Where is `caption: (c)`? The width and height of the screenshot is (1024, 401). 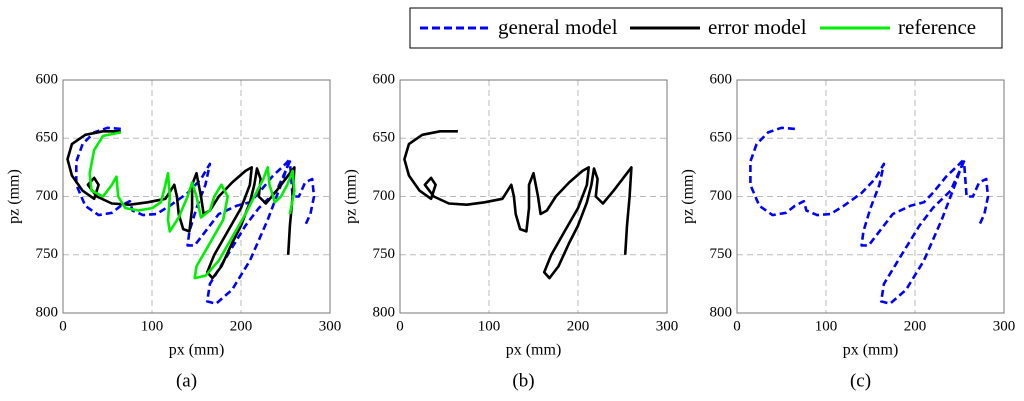
caption: (c) is located at coordinates (860, 380).